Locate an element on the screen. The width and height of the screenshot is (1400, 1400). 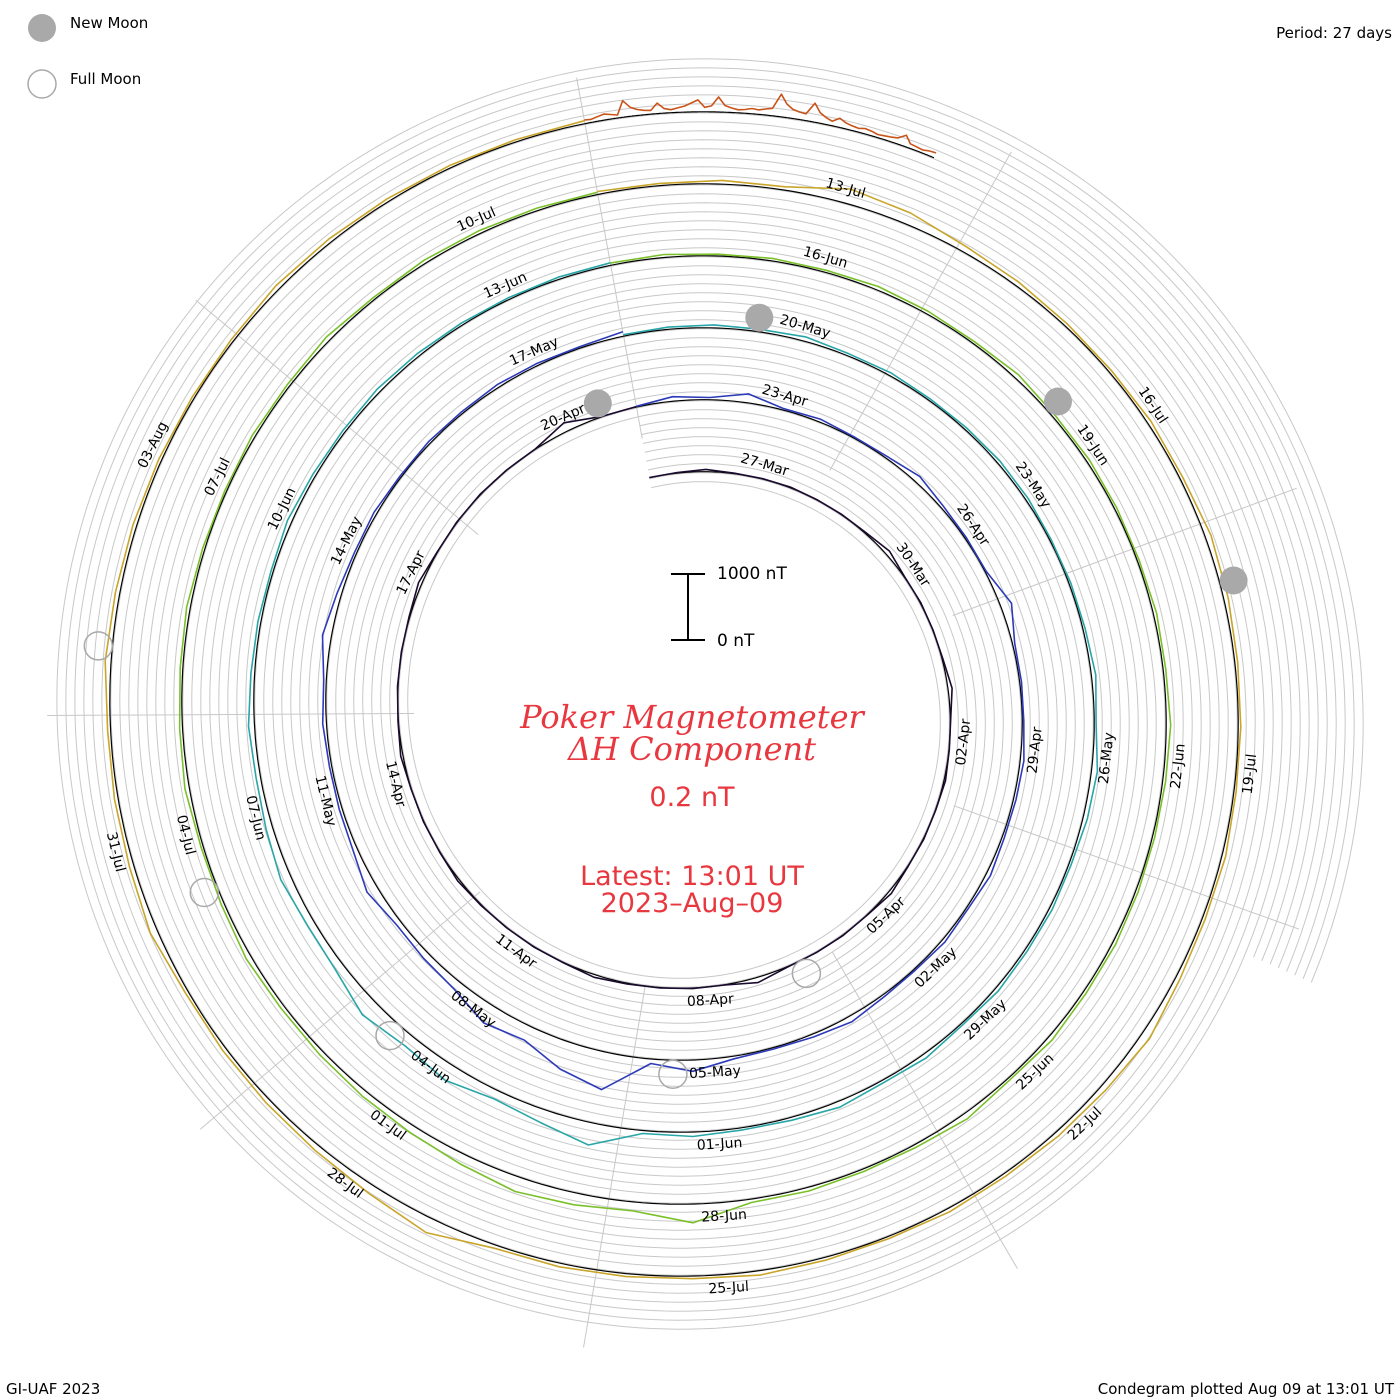
date-label: 10-Jul is located at coordinates (477, 219).